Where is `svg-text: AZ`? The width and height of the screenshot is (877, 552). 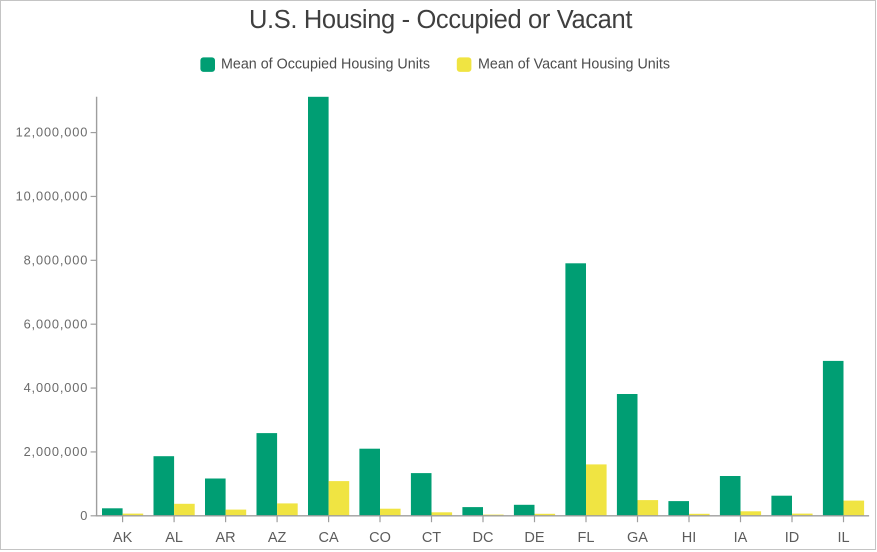 svg-text: AZ is located at coordinates (277, 538).